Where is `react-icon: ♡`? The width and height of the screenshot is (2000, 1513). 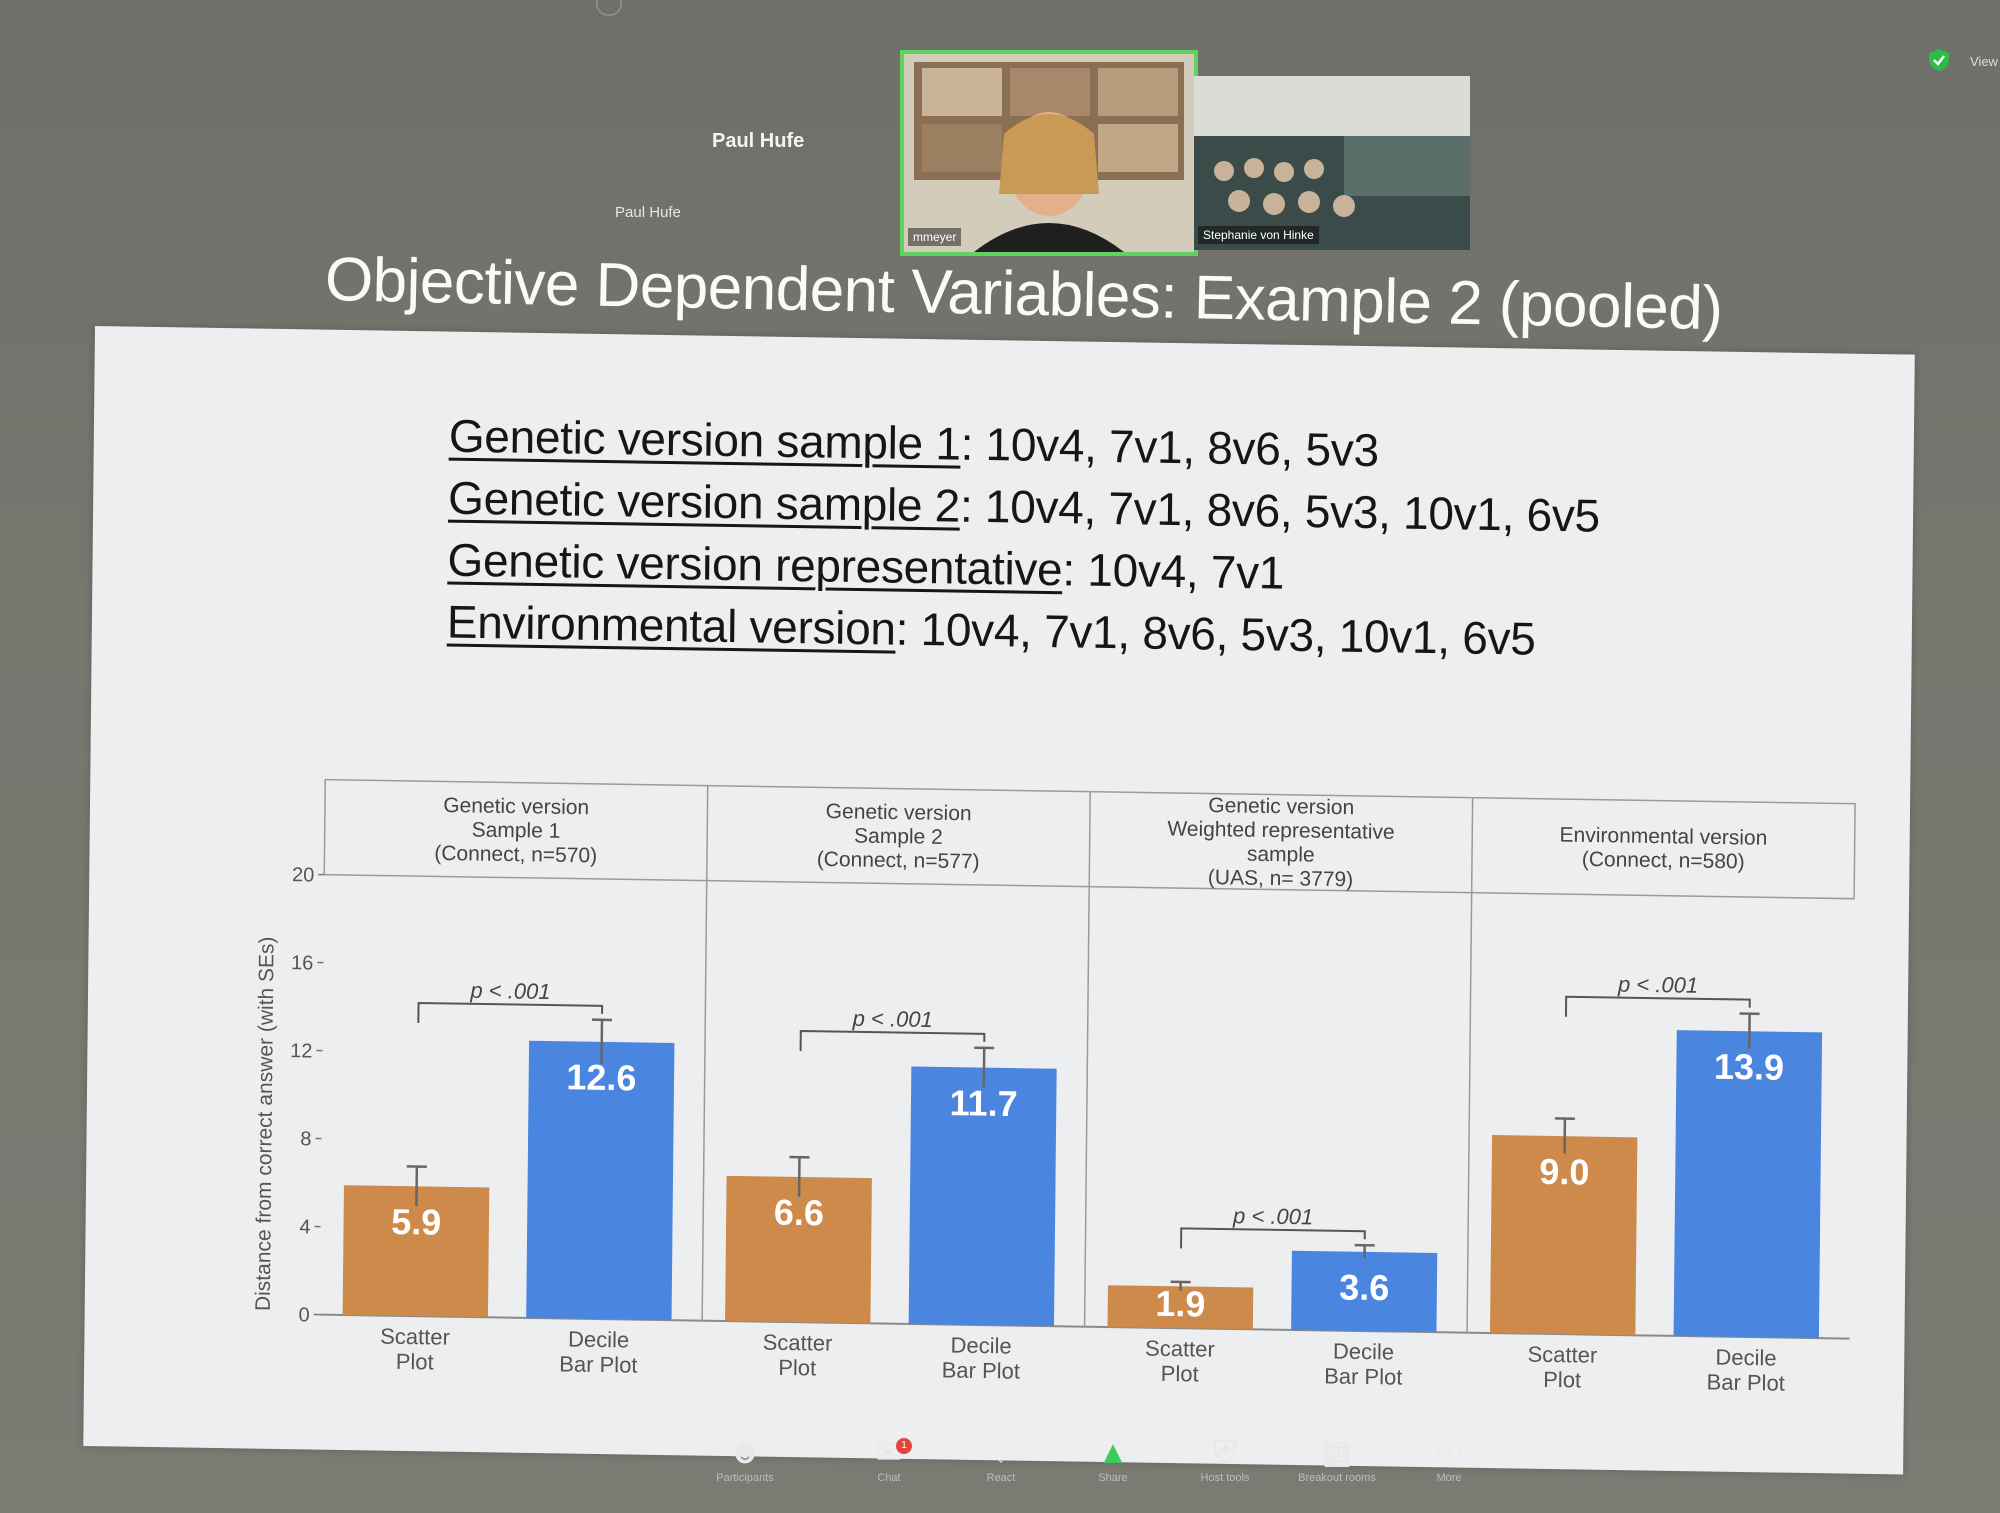 react-icon: ♡ is located at coordinates (1001, 1452).